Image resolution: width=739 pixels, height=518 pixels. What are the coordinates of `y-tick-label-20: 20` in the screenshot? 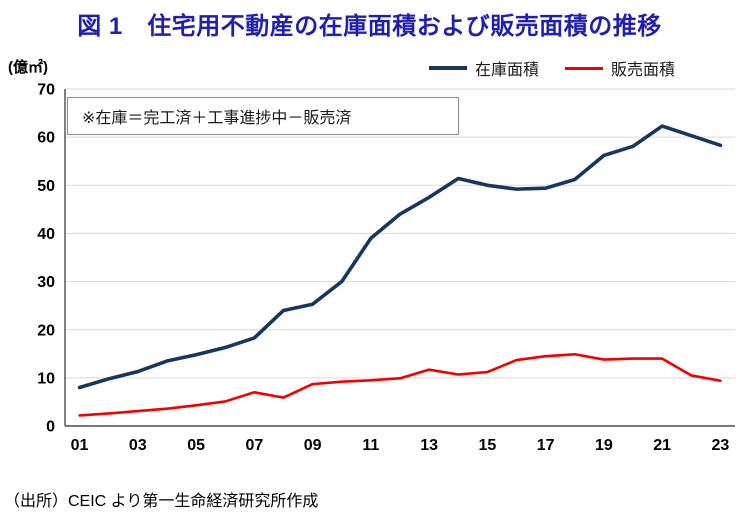 It's located at (46, 330).